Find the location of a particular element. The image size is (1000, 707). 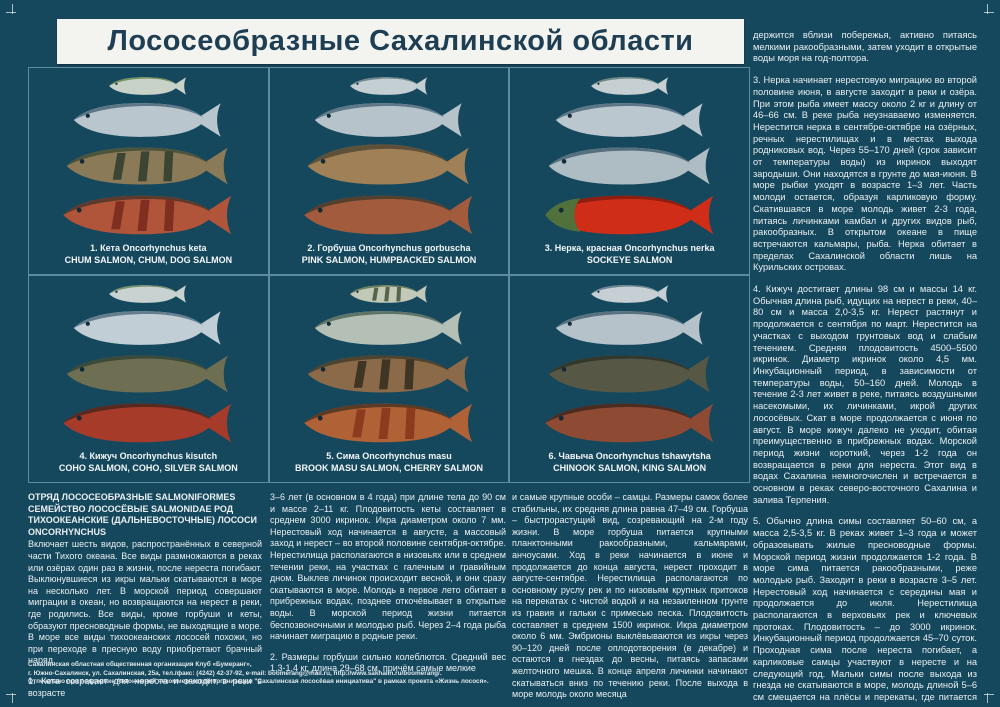

sockeye-marine2-illustration is located at coordinates (629, 166).